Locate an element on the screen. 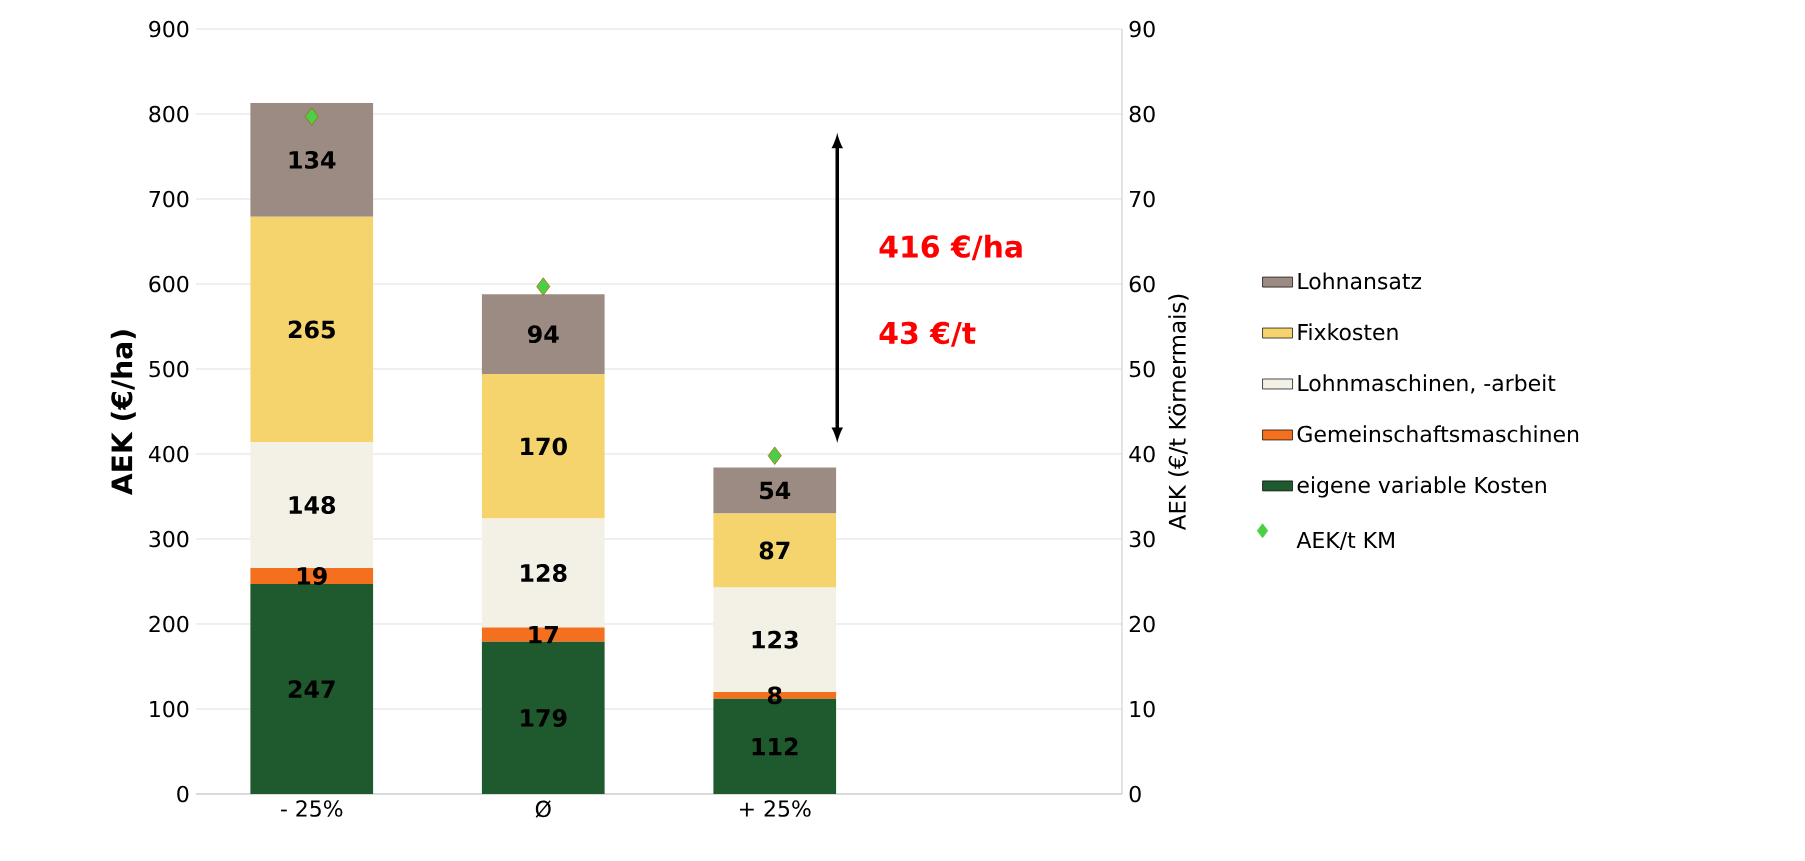 The image size is (1805, 861). data-label: 148 is located at coordinates (312, 505).